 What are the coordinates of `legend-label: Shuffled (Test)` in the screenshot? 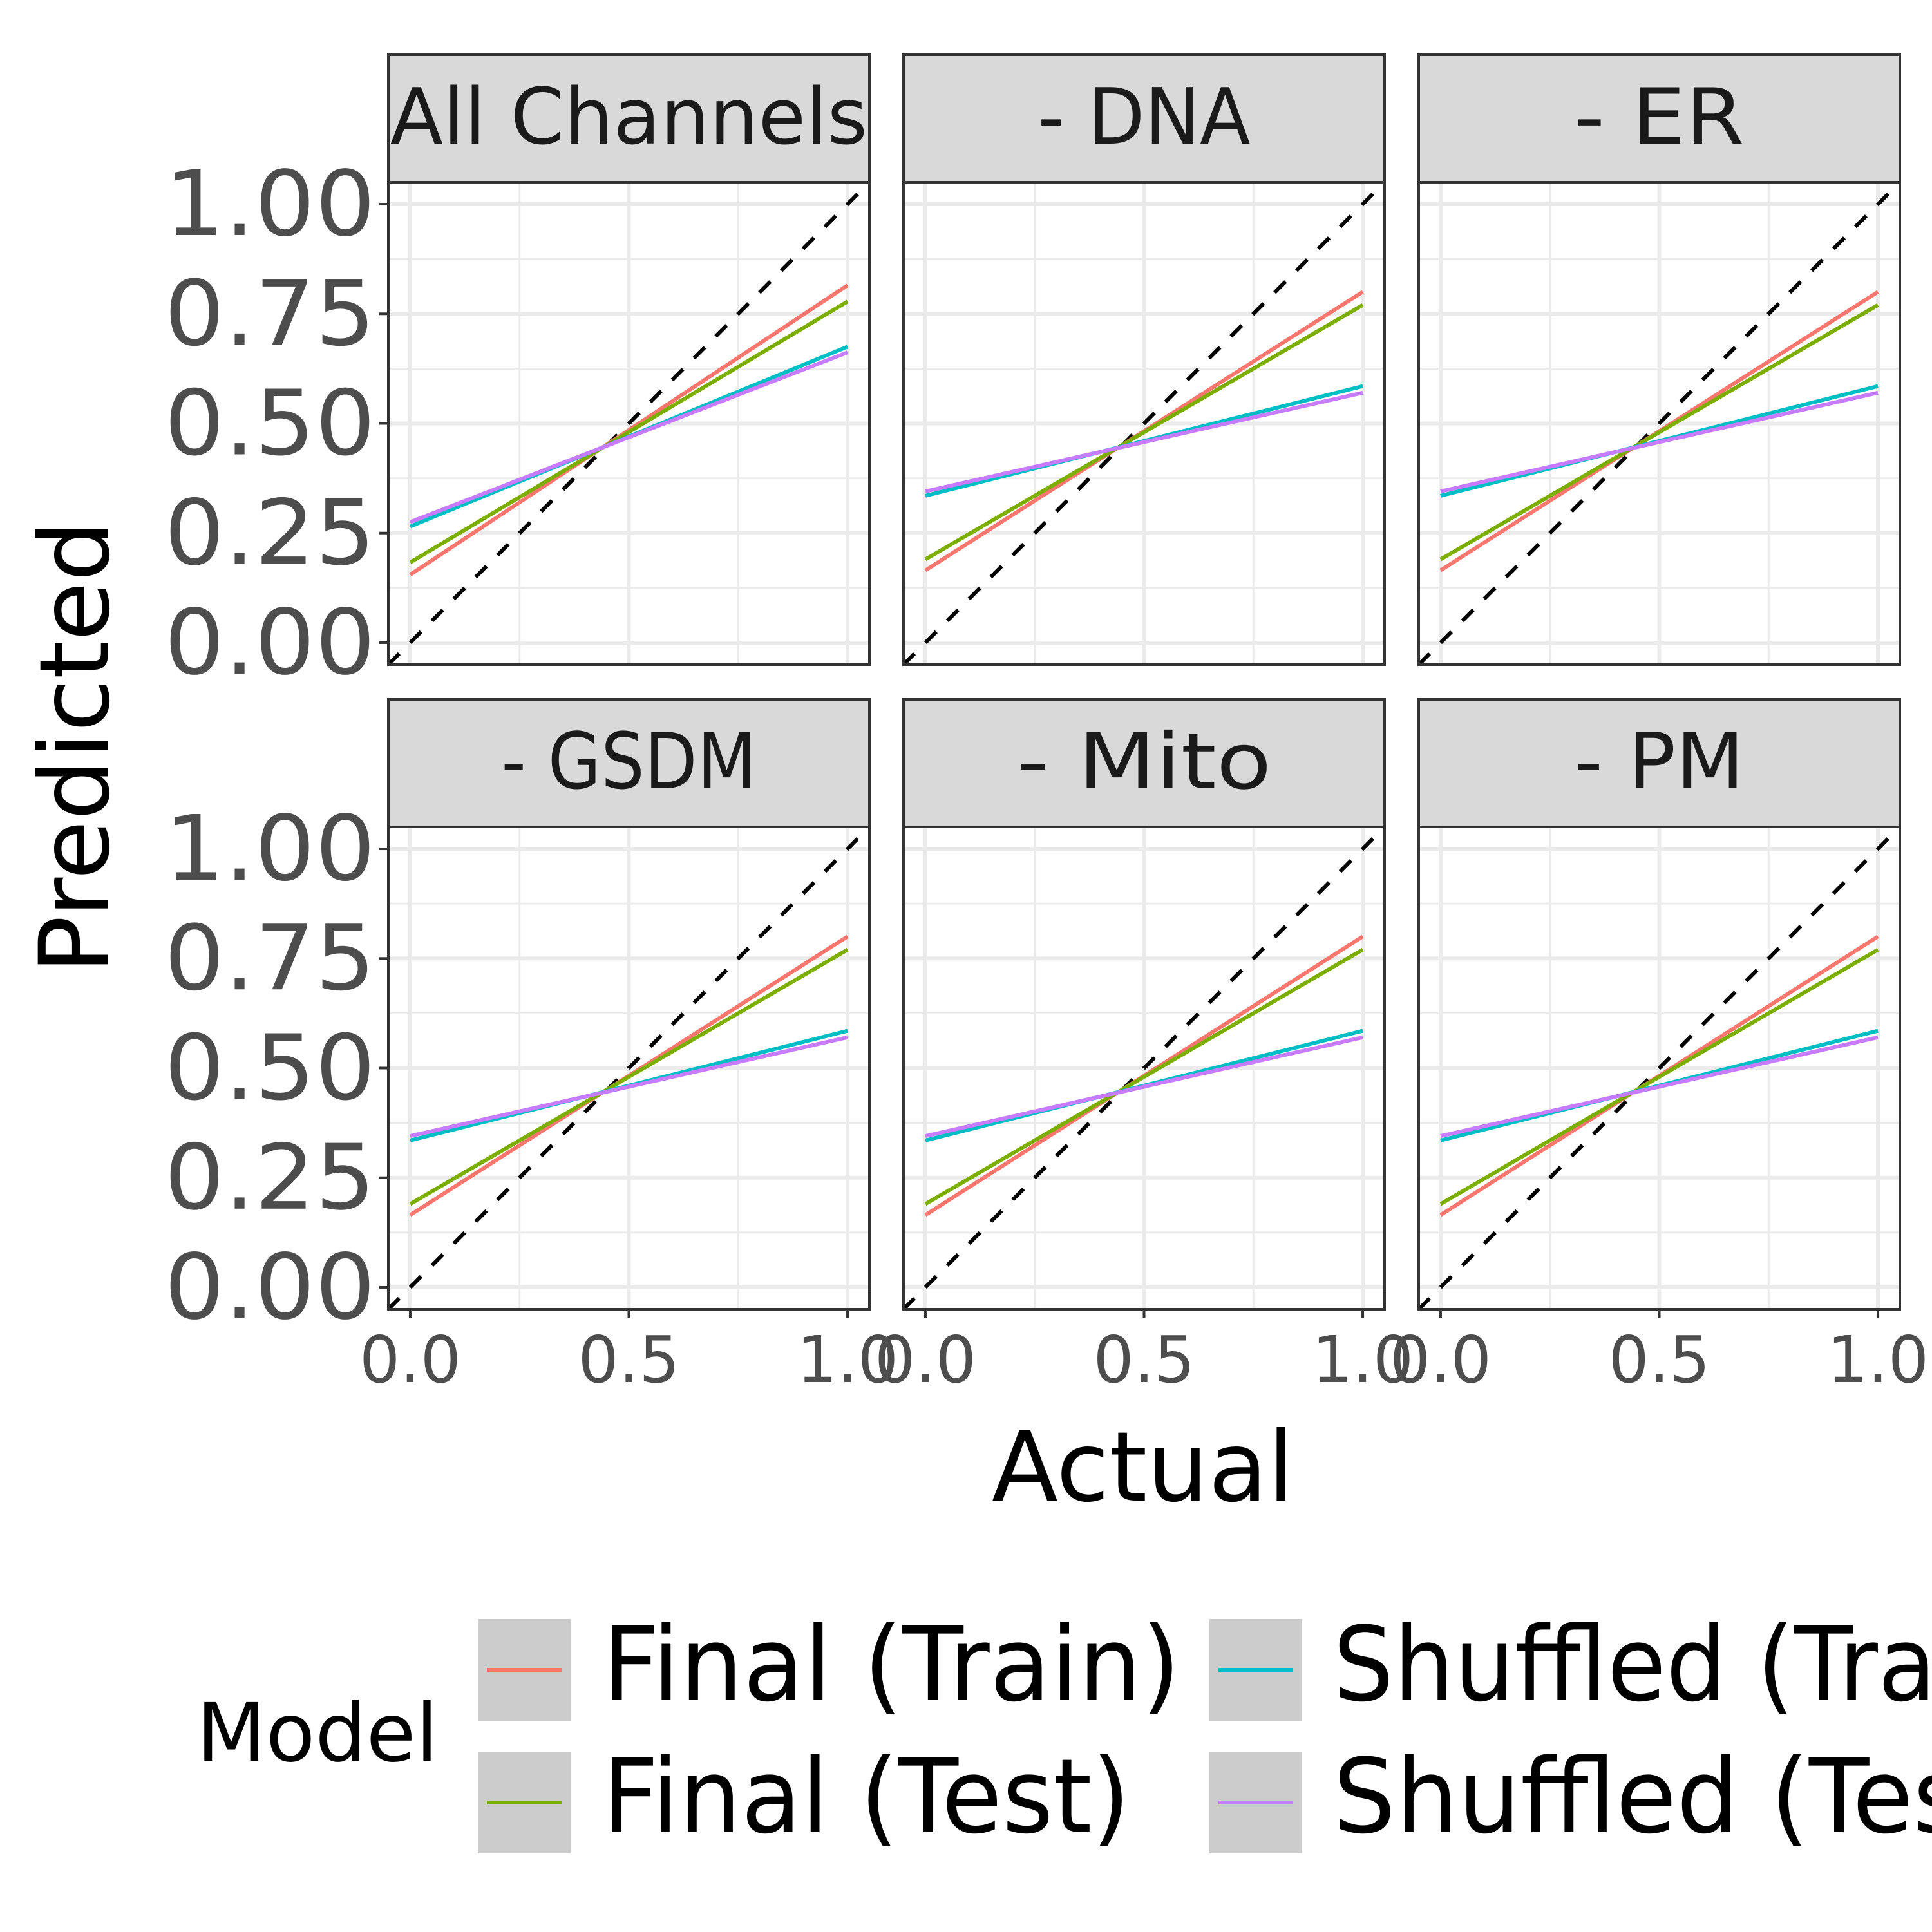 It's located at (1632, 1797).